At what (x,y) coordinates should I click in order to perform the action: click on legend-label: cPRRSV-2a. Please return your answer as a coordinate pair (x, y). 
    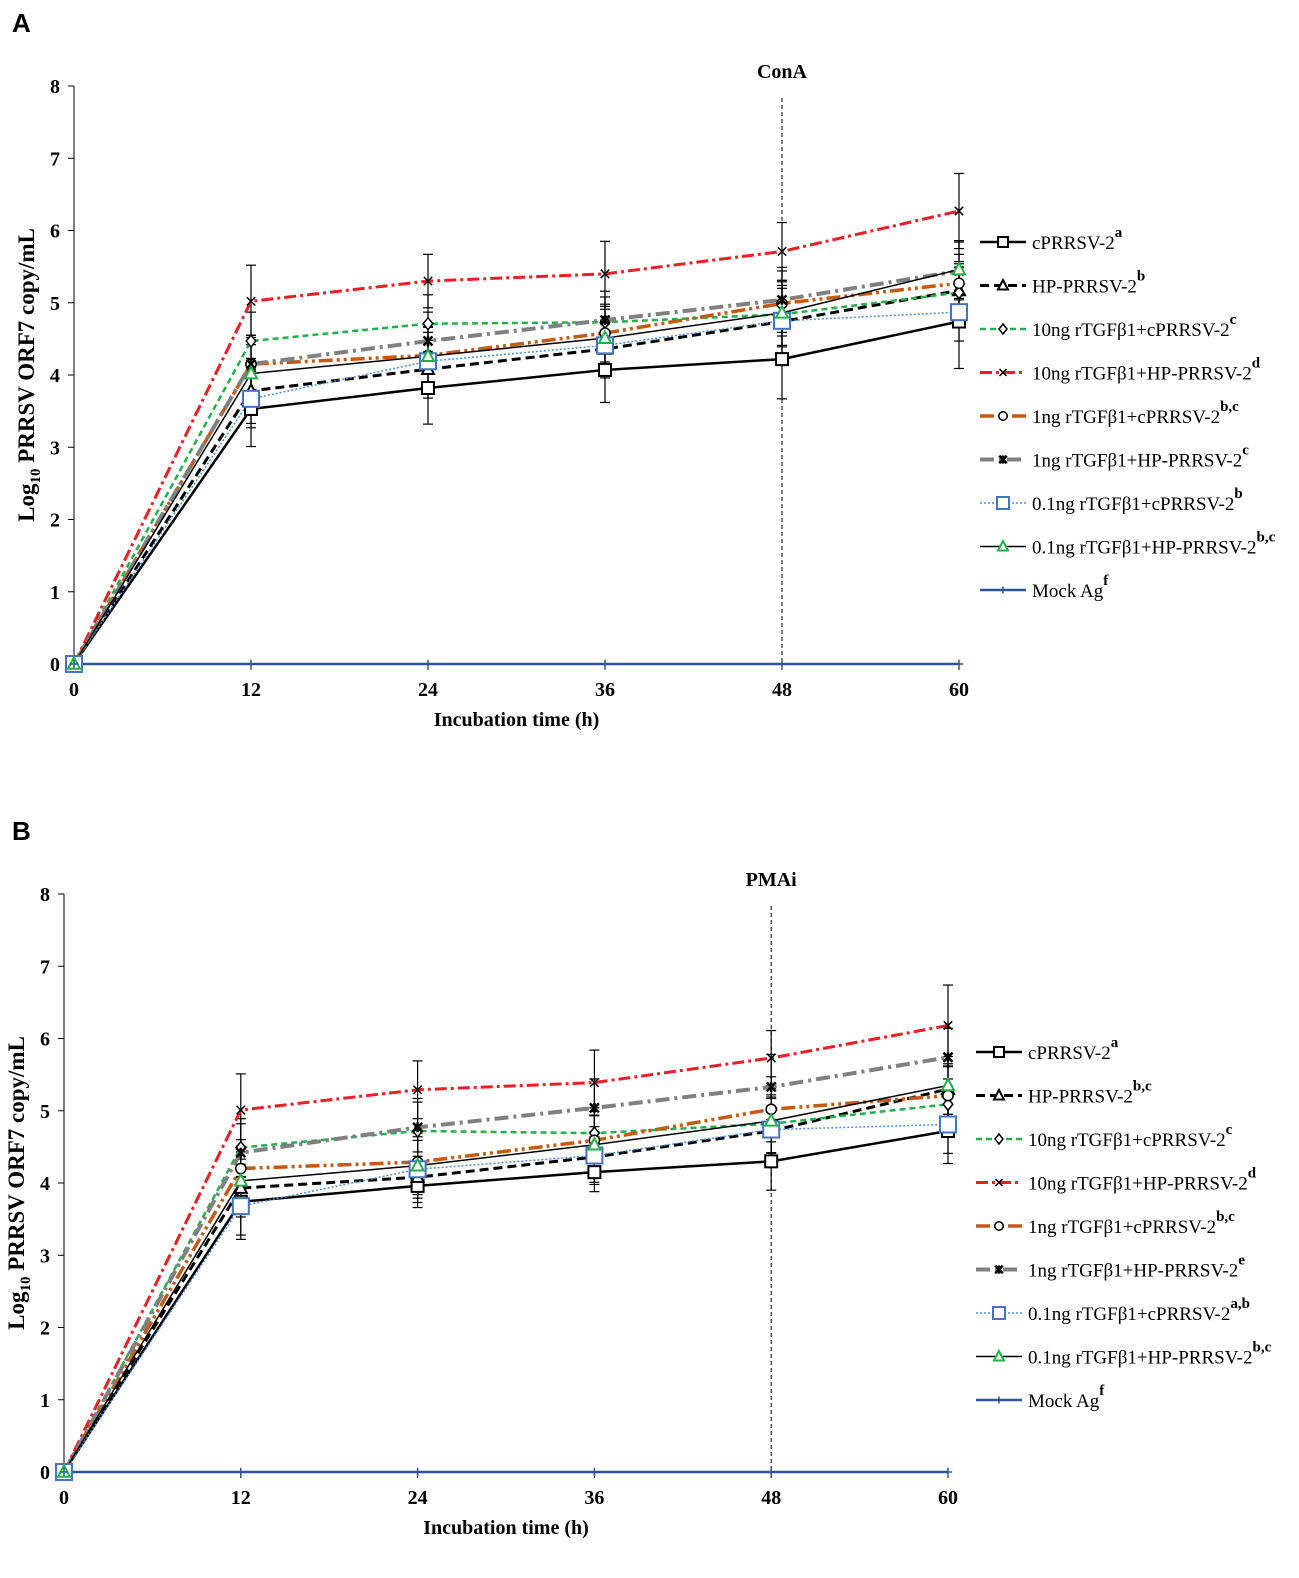
    Looking at the image, I should click on (1073, 1049).